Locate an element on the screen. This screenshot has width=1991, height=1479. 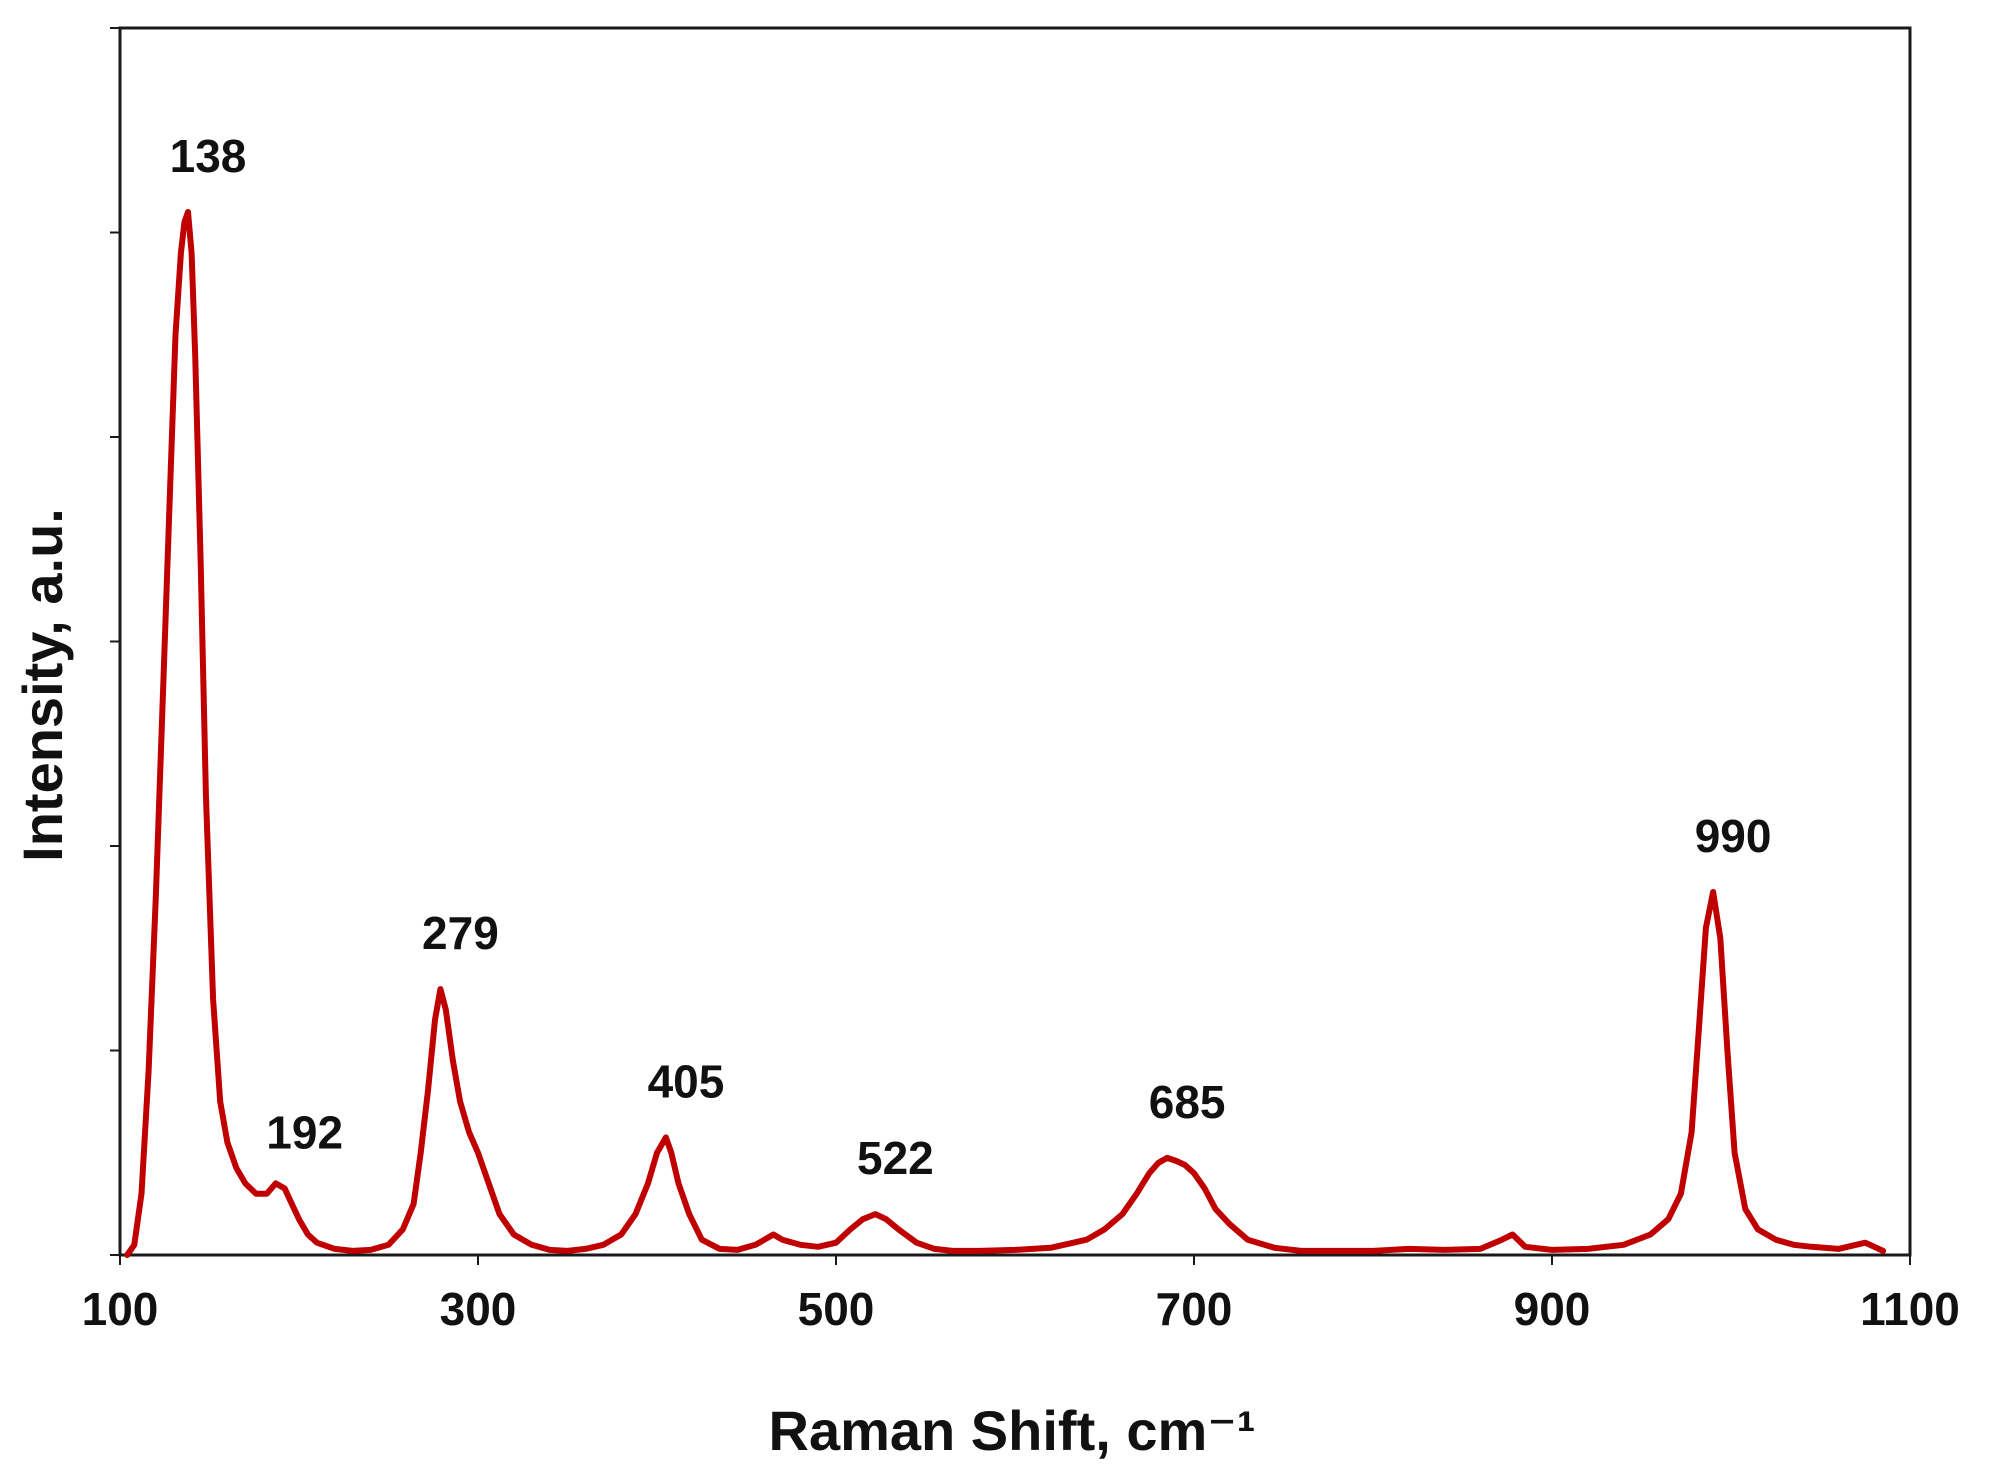
x-tick-label: 700 is located at coordinates (1194, 1309).